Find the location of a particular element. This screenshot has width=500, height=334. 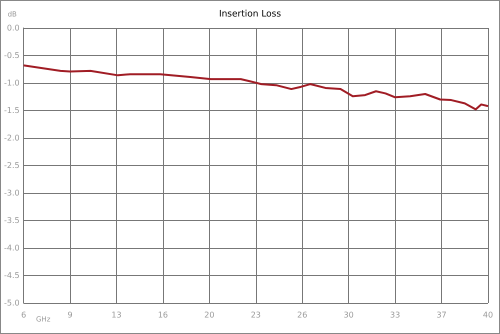

y-tick-label: -2.5 is located at coordinates (12, 165).